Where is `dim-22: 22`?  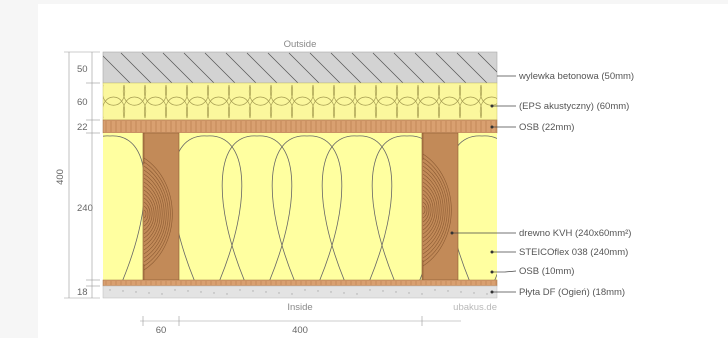 dim-22: 22 is located at coordinates (82, 127).